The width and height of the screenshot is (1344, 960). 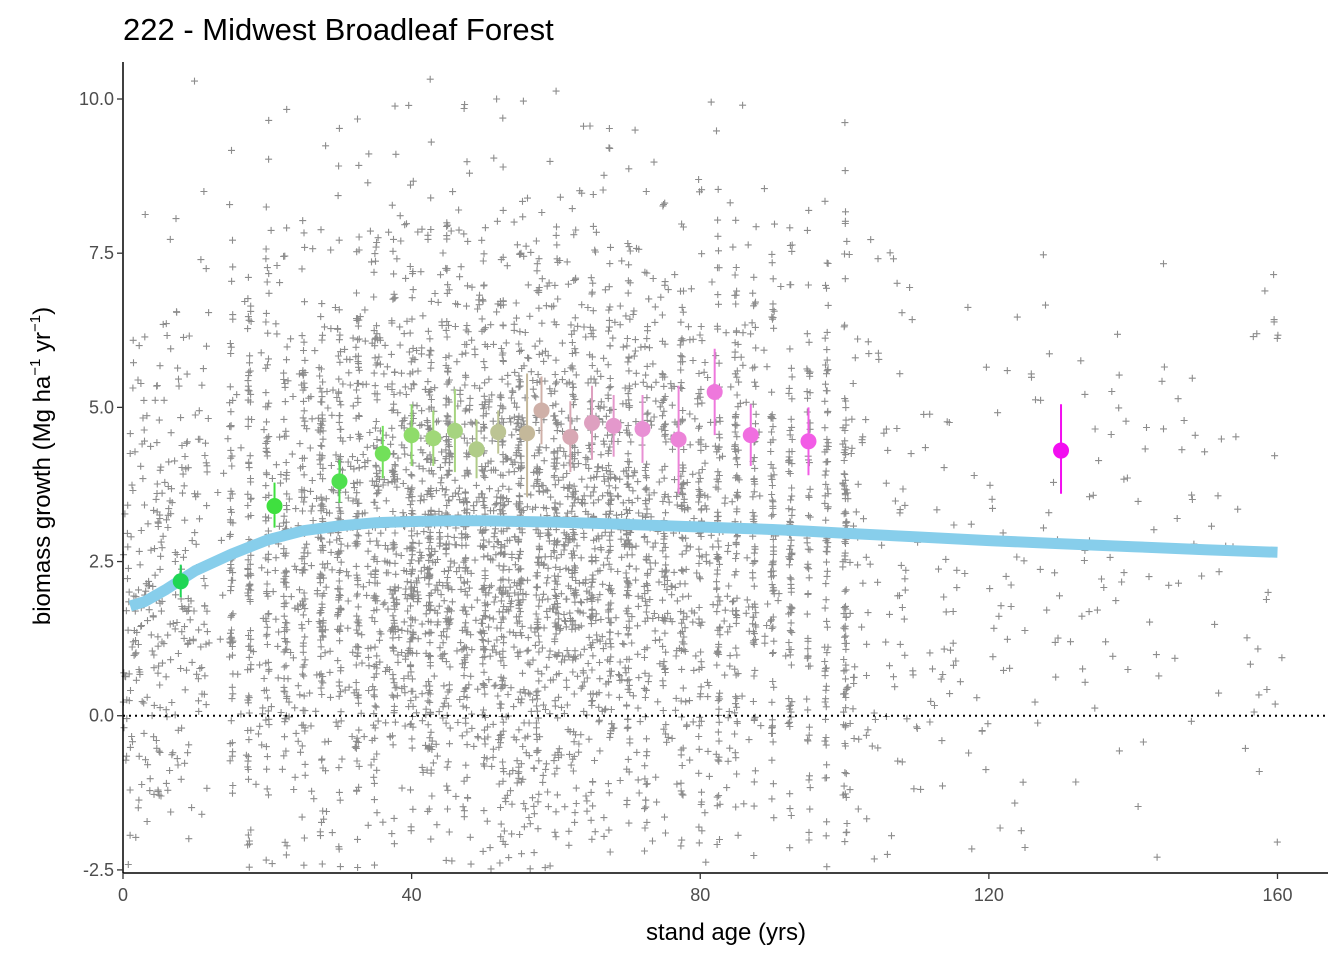 I want to click on y-axis-label: biomass growth (Mg ha−1 yr−1), so click(x=41, y=466).